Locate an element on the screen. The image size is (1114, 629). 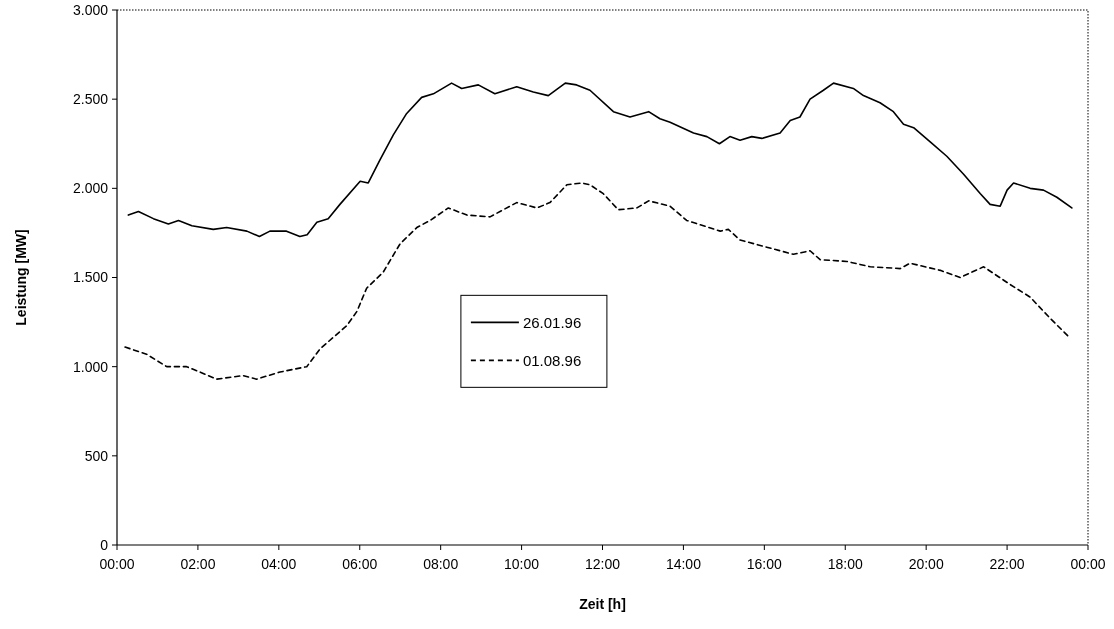
x-tick-label: 18:00 is located at coordinates (845, 564).